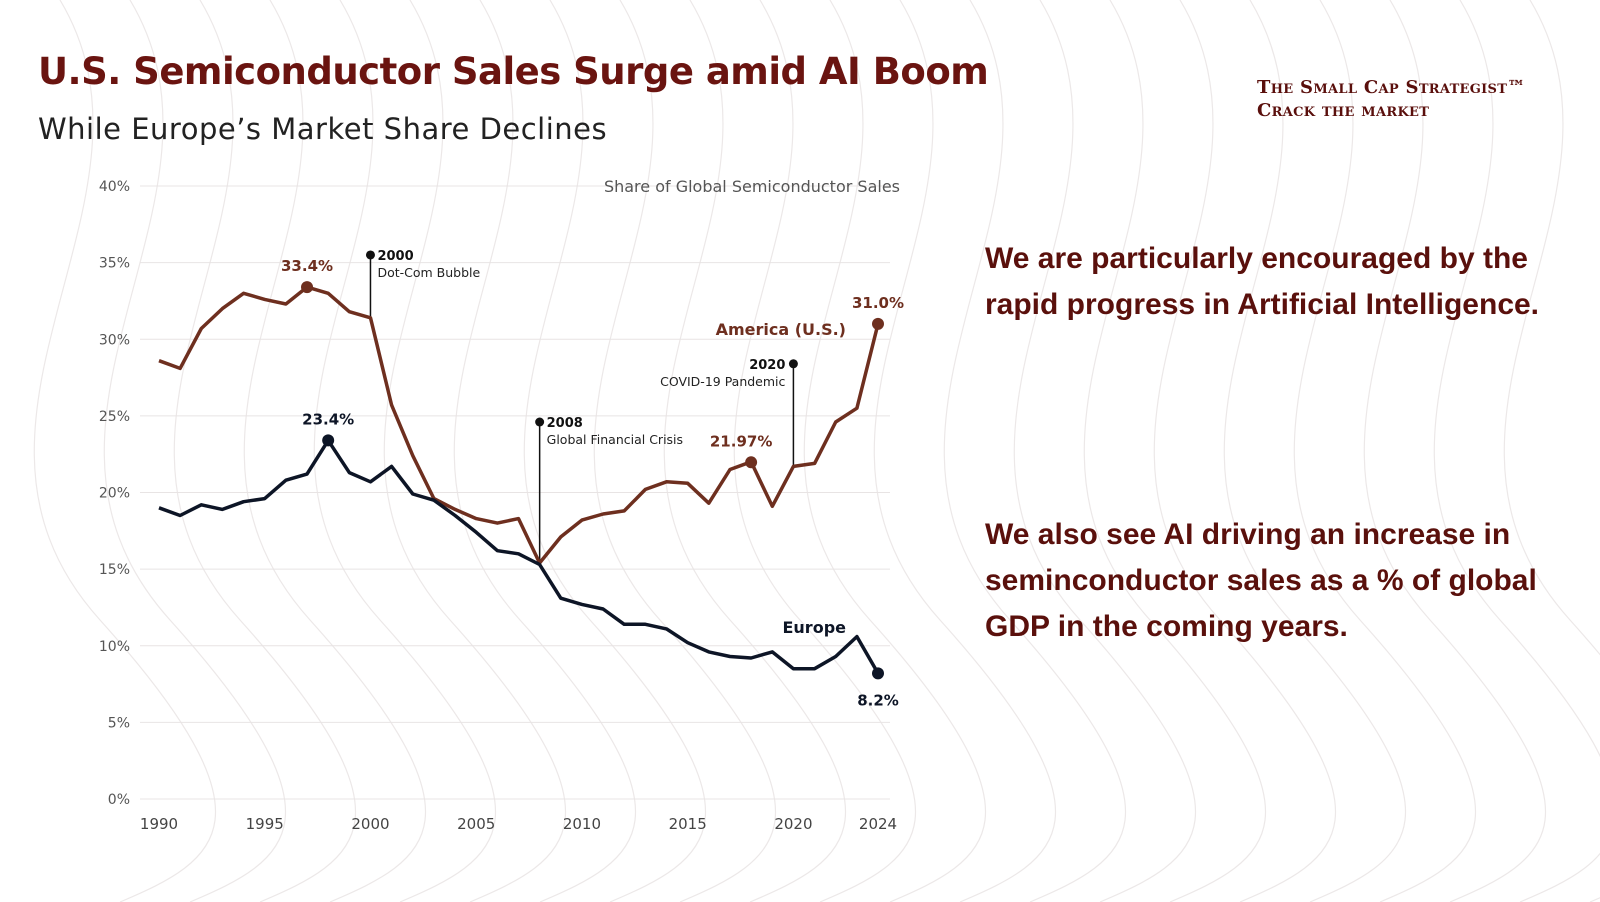  Describe the element at coordinates (265, 824) in the screenshot. I see `x-tick-label: 1995` at that location.